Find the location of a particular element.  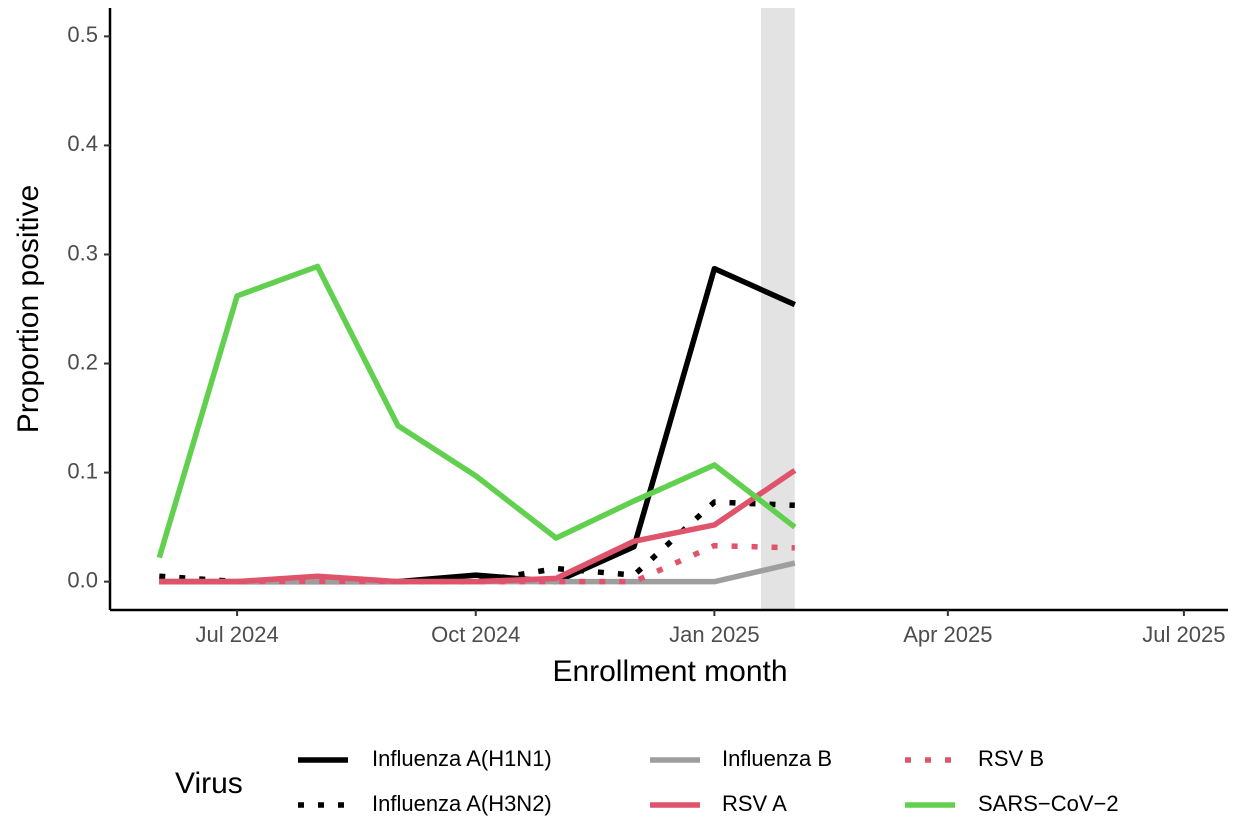

x-axis-title: Enrollment month is located at coordinates (669, 671).